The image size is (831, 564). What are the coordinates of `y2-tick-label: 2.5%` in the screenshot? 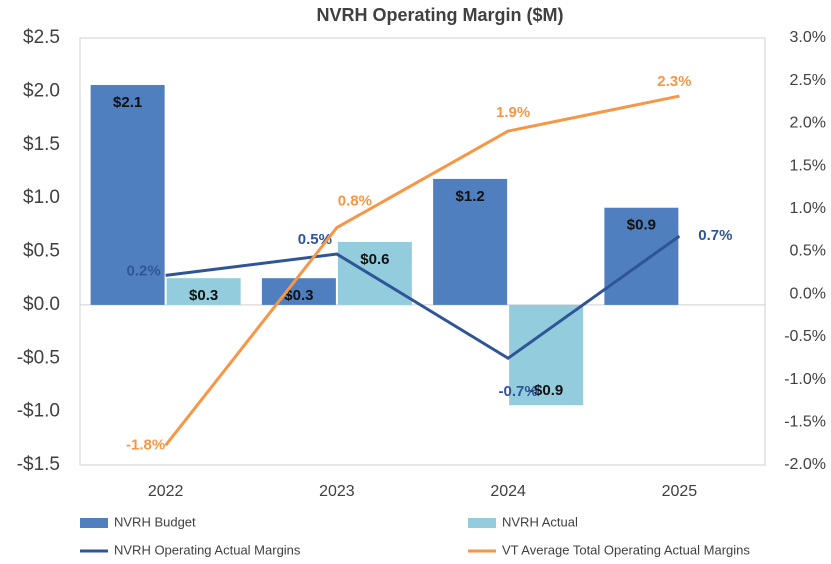 It's located at (808, 80).